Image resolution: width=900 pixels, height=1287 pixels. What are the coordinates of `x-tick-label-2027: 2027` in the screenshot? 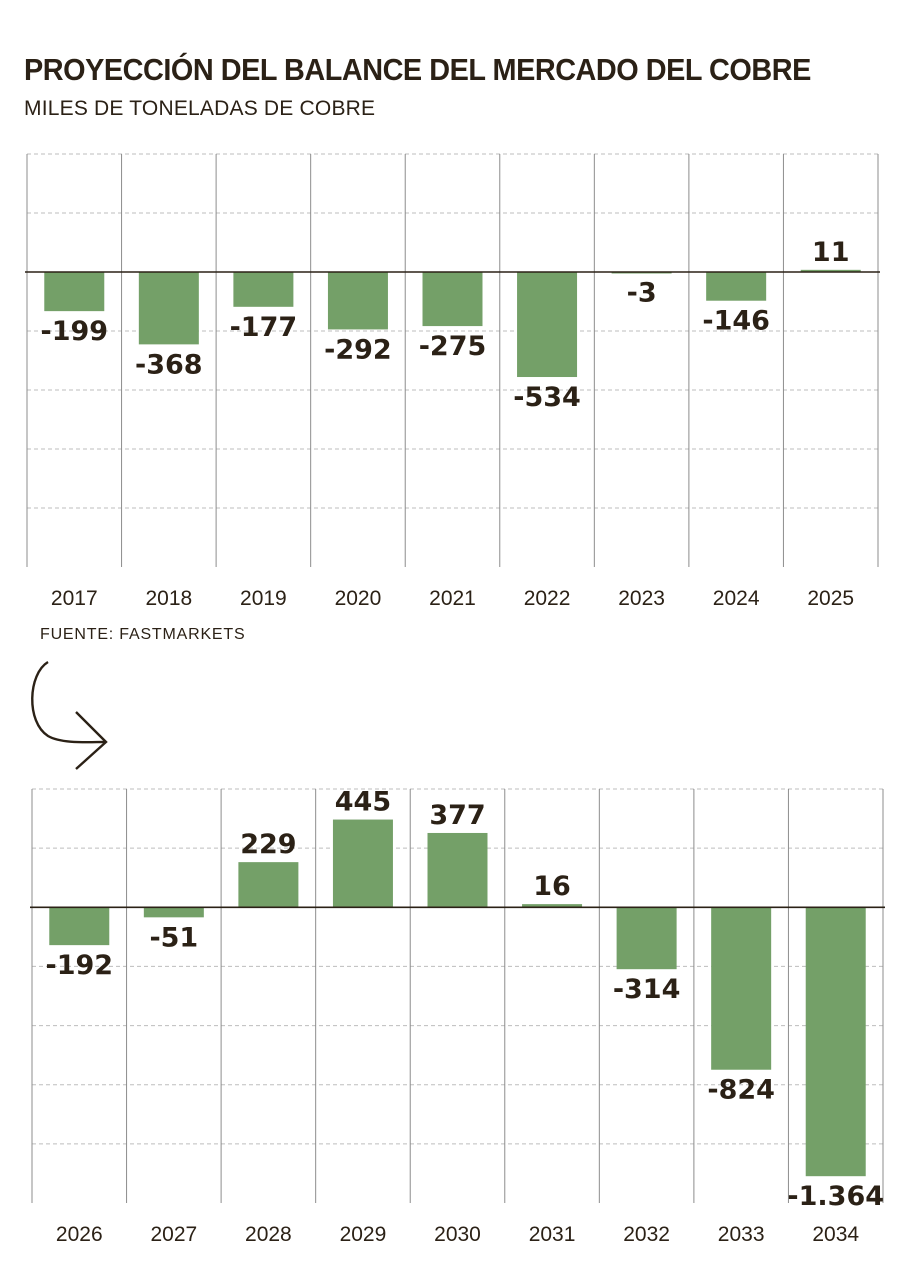 It's located at (173, 1234).